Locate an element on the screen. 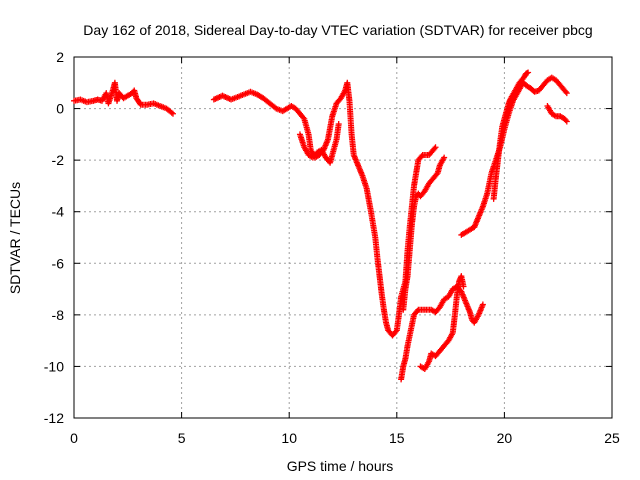 Image resolution: width=640 pixels, height=480 pixels. x-tick-label: 15 is located at coordinates (397, 438).